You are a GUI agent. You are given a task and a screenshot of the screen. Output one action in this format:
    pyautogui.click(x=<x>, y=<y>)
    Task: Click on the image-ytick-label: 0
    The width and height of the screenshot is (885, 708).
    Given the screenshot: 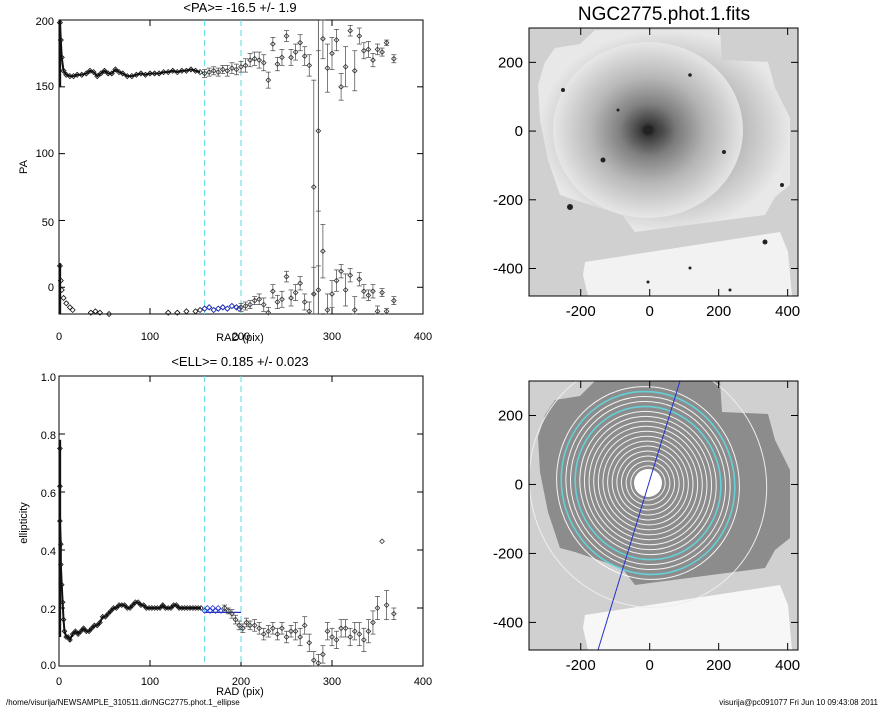 What is the action you would take?
    pyautogui.click(x=519, y=131)
    